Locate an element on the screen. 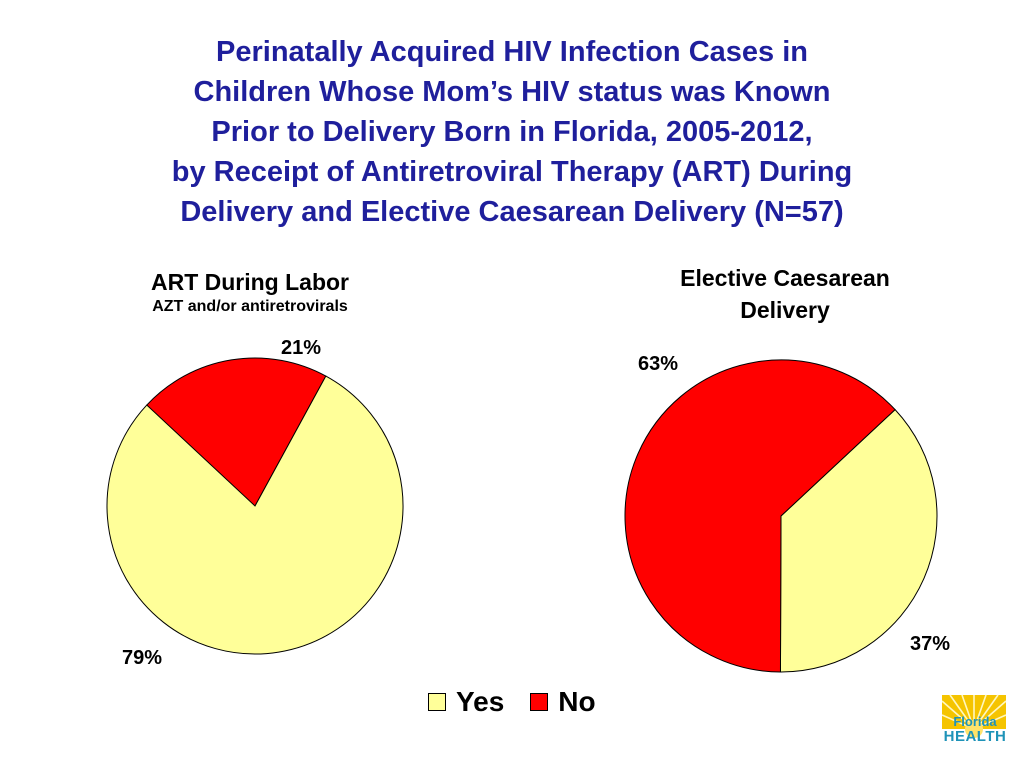 Image resolution: width=1024 pixels, height=768 pixels. art-slice-no is located at coordinates (236, 432).